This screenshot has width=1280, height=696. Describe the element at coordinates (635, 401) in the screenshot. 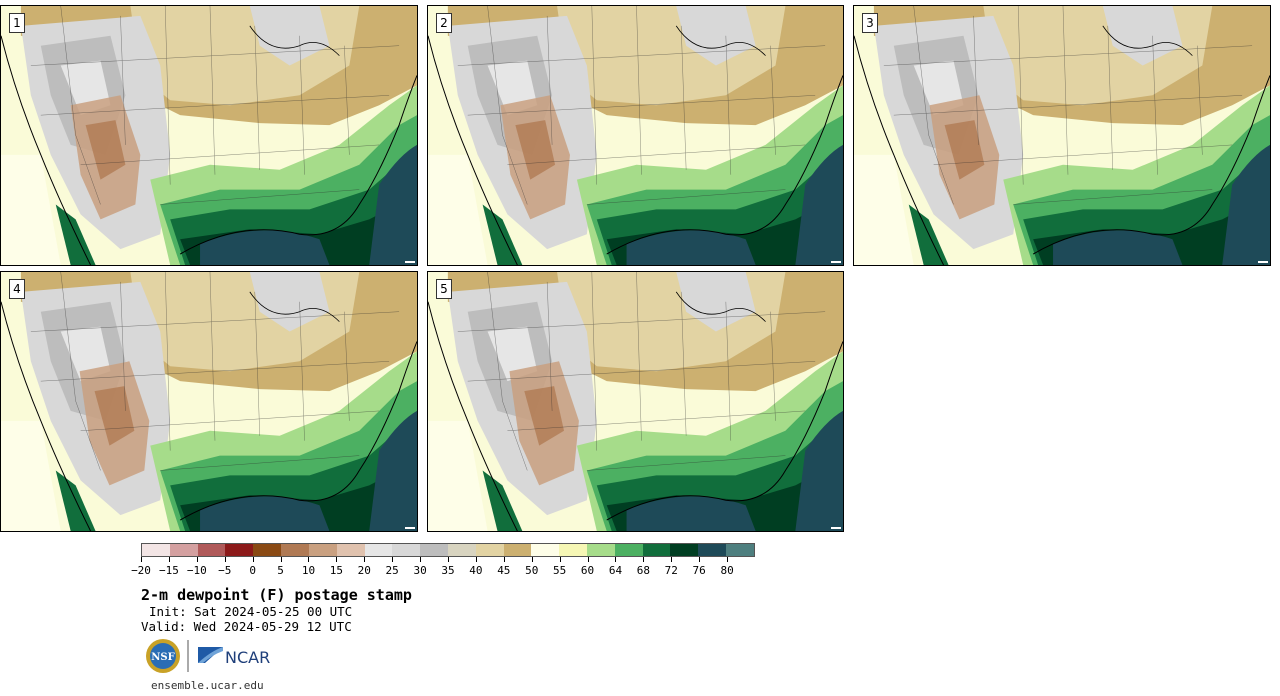

I see `map-panel: 5` at that location.